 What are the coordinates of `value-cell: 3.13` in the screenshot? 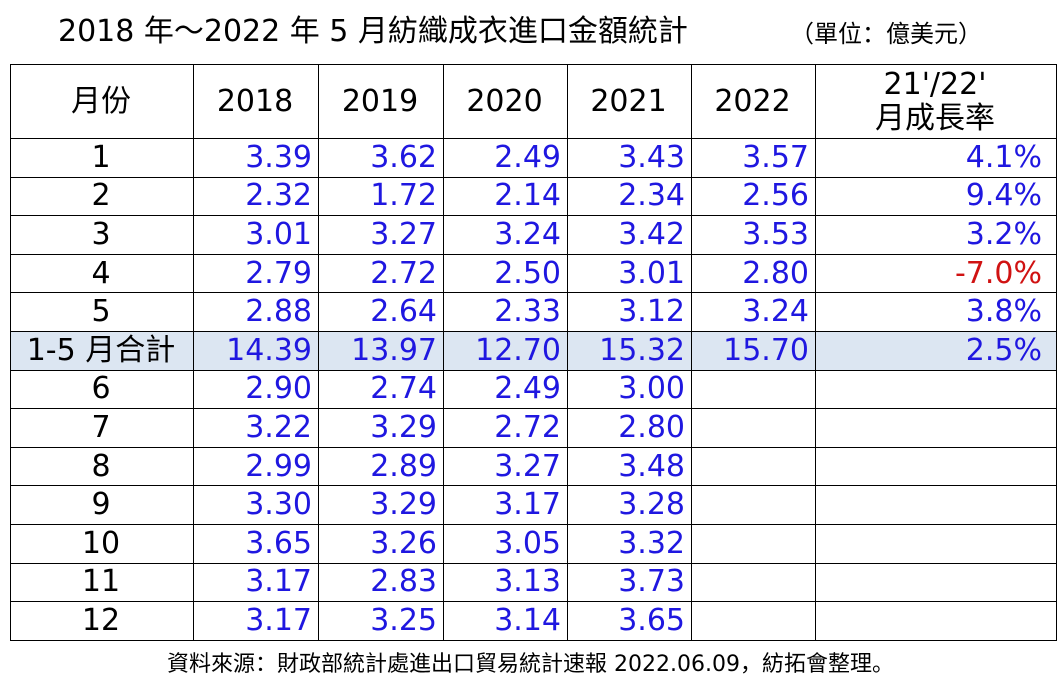 It's located at (505, 582).